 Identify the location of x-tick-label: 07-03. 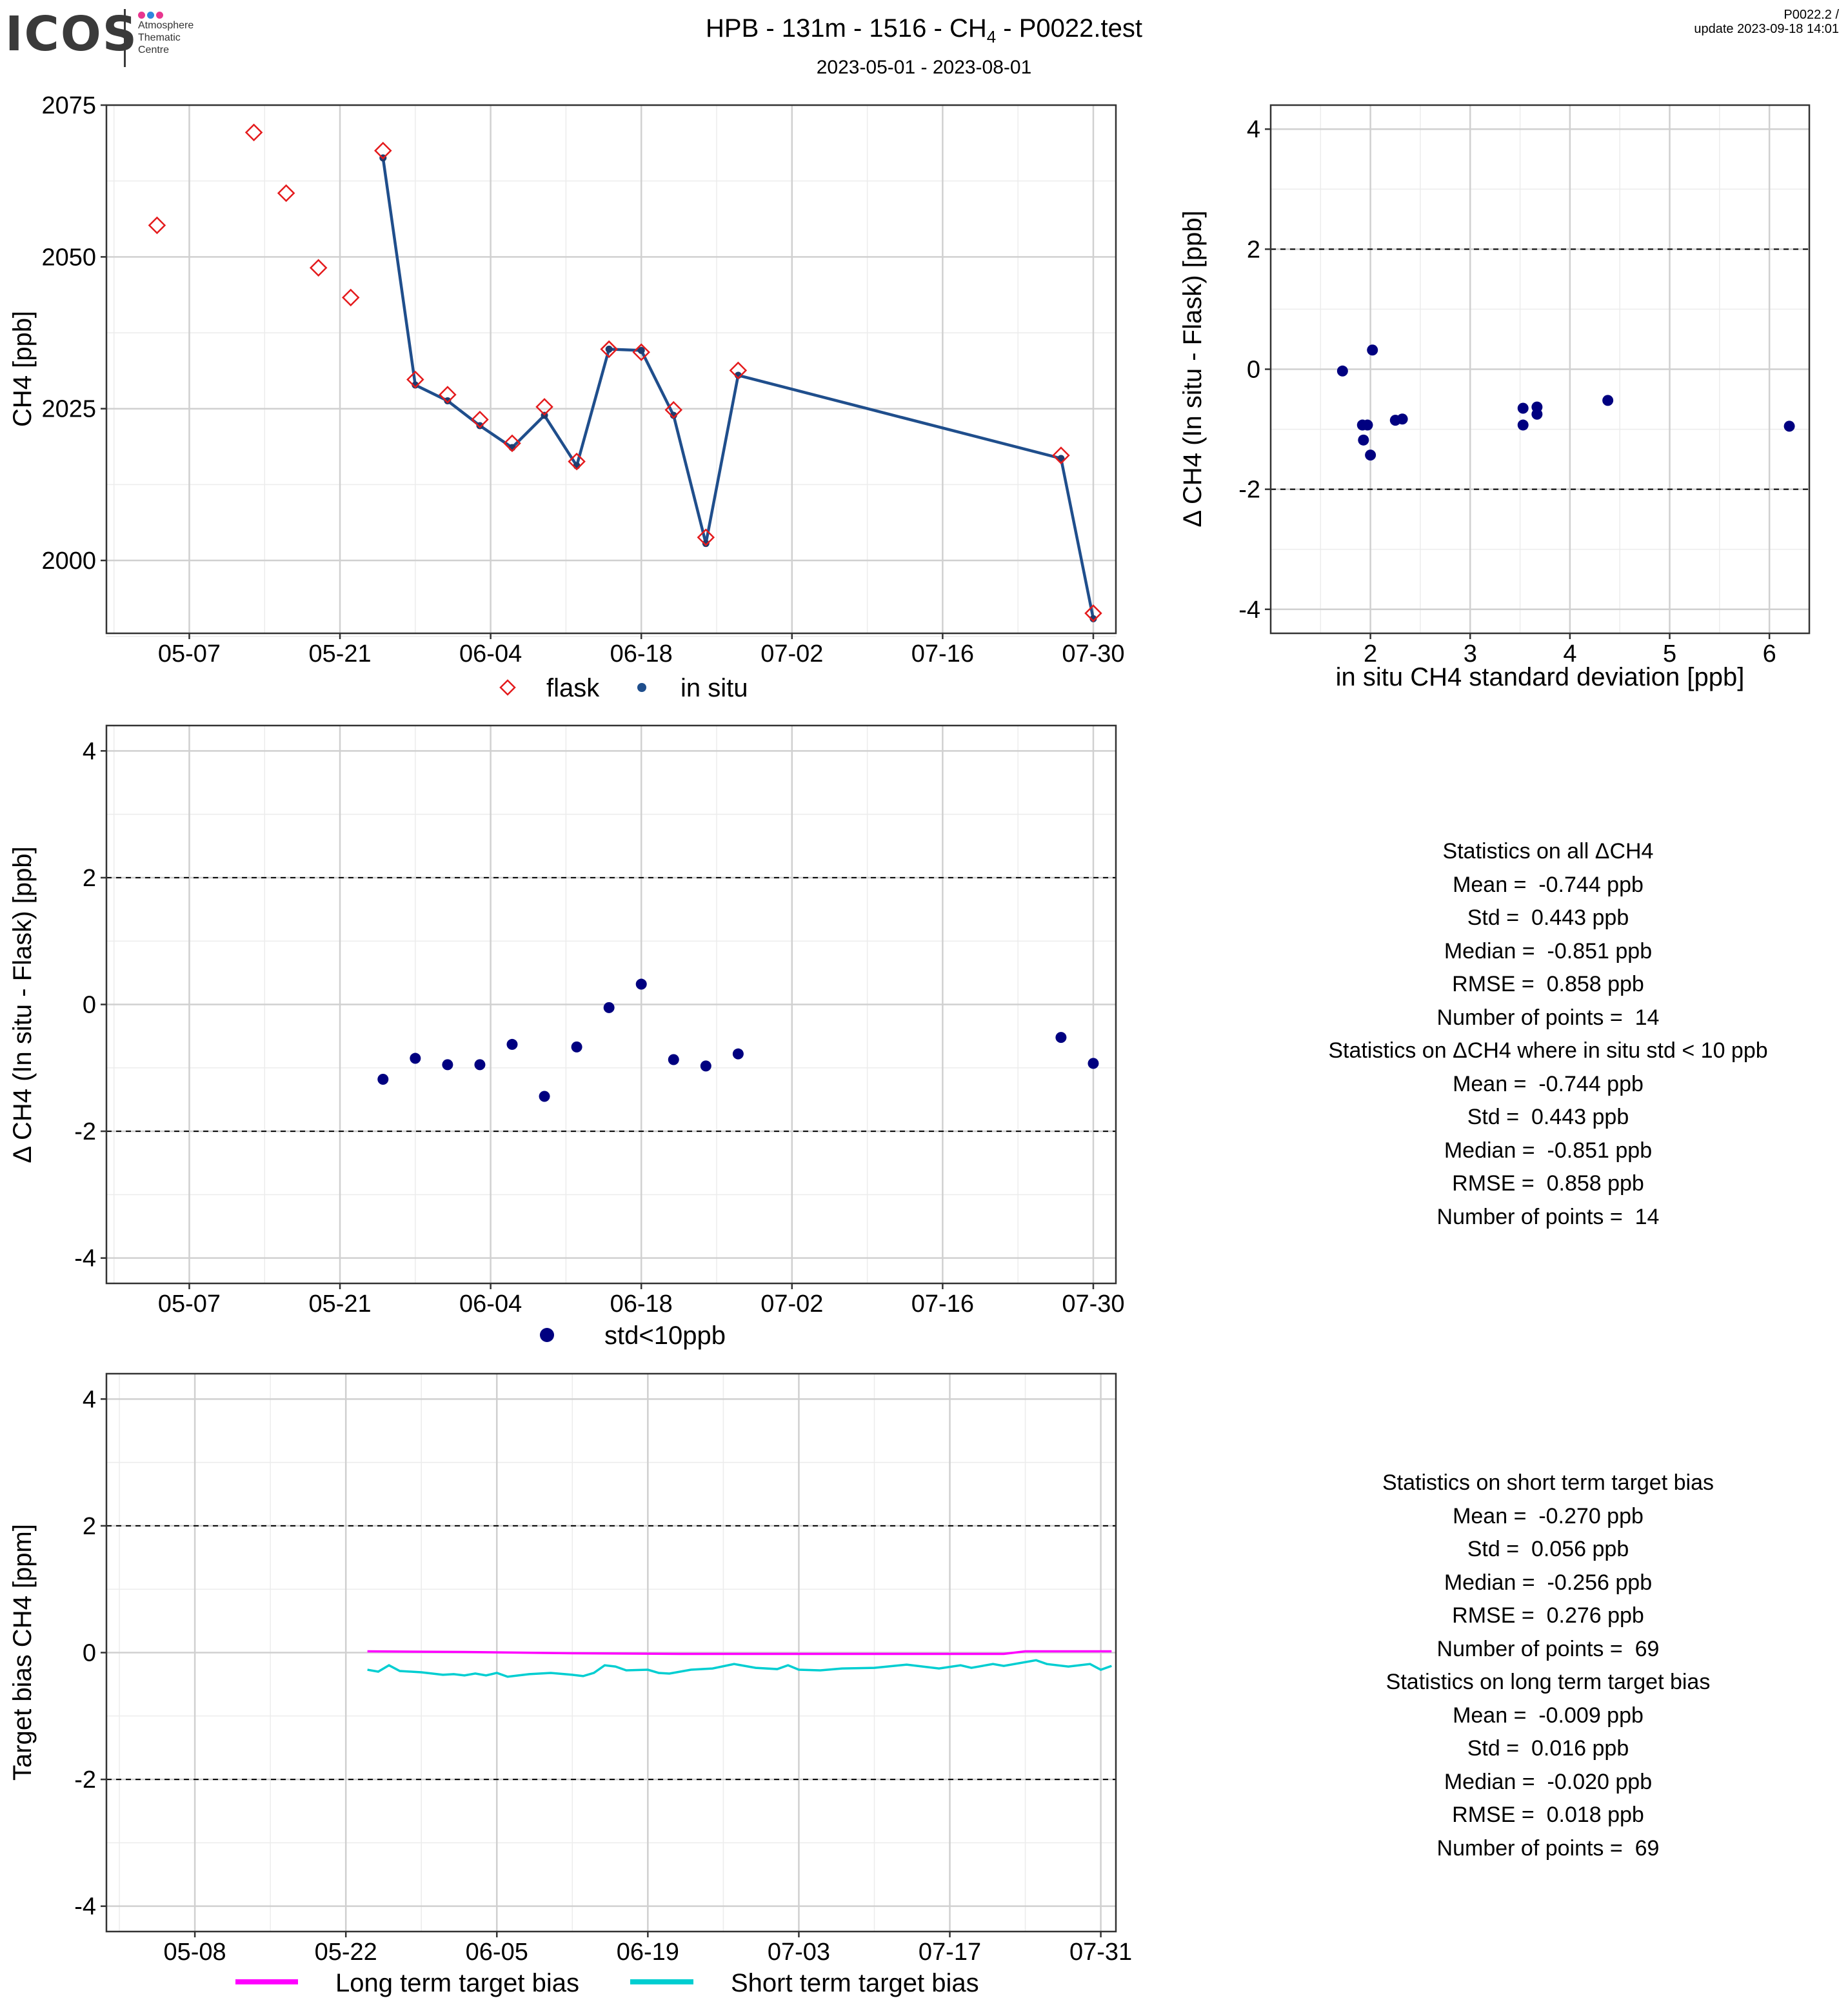
(799, 1952).